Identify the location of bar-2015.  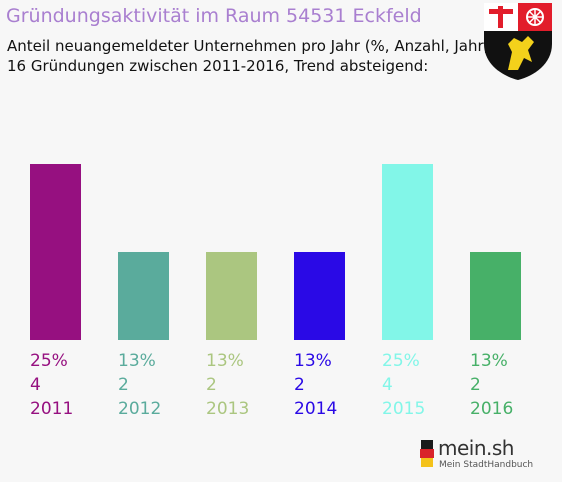
(407, 252).